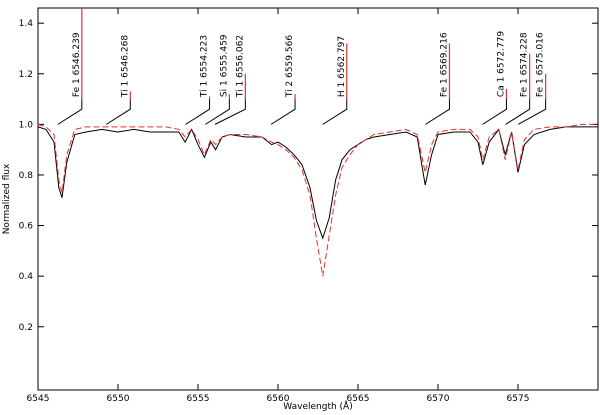 The image size is (600, 415). I want to click on line-label: Si 1 6555.459, so click(224, 65).